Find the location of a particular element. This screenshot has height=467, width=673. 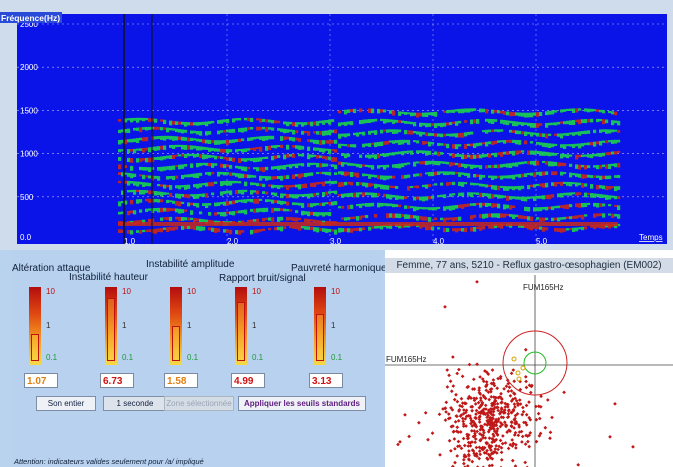

one-second-button: 1 seconde is located at coordinates (135, 403).